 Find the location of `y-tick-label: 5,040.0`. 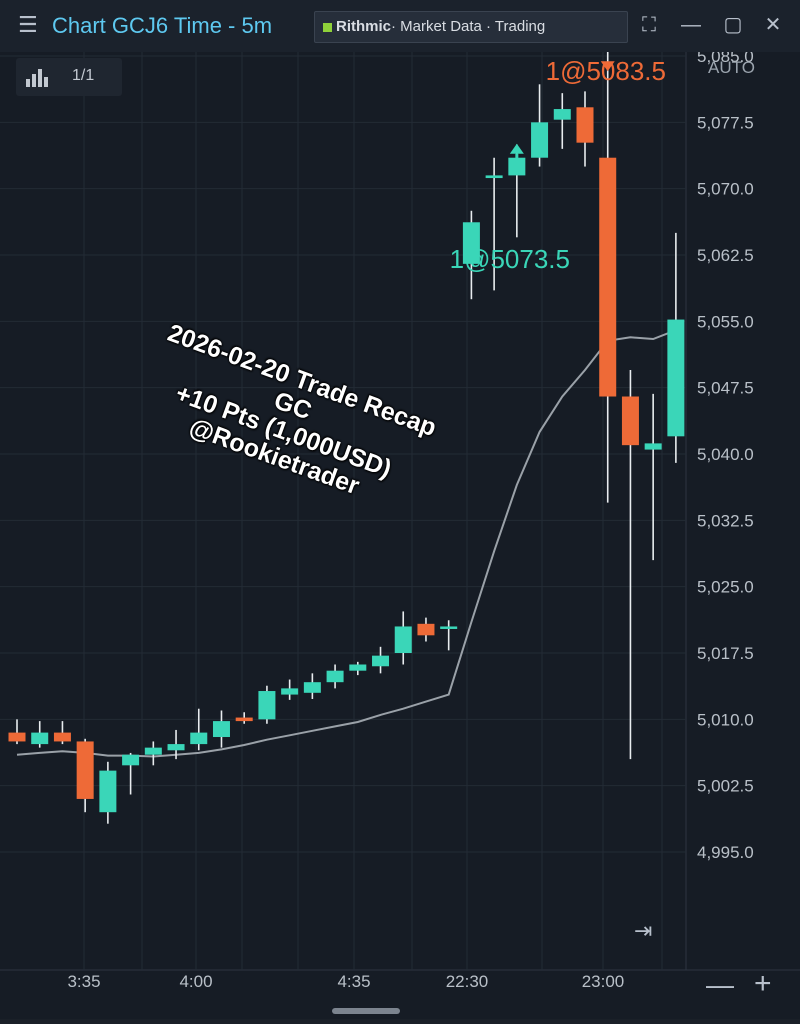

y-tick-label: 5,040.0 is located at coordinates (725, 454).